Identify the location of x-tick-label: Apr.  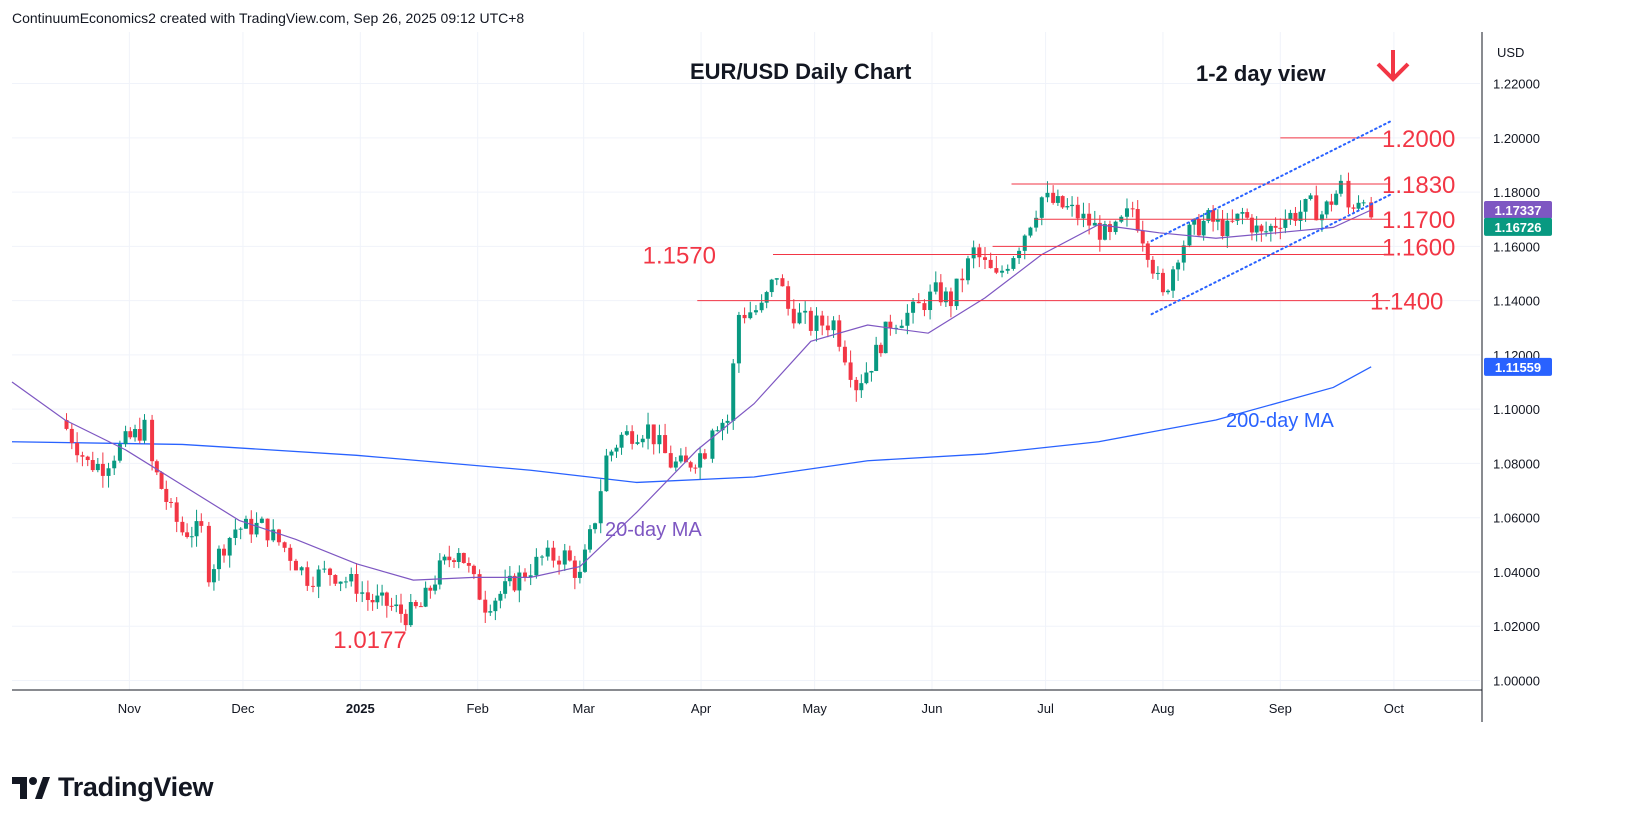
(701, 708).